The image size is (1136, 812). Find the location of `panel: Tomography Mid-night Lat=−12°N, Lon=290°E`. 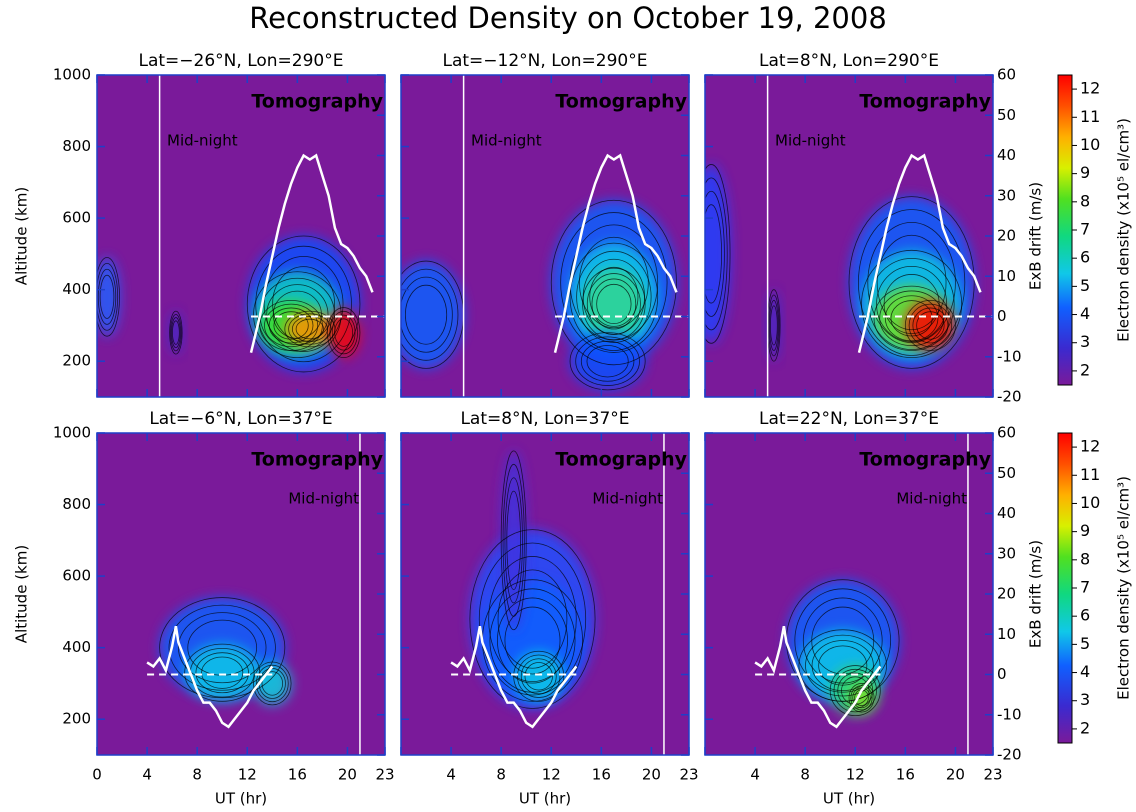

panel: Tomography Mid-night Lat=−12°N, Lon=290°E is located at coordinates (545, 224).